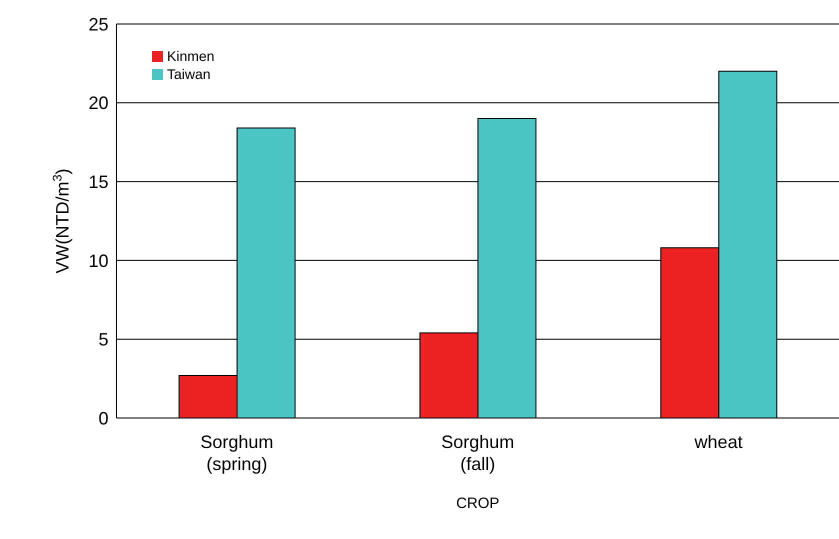 The width and height of the screenshot is (839, 539). I want to click on y-tick-label: 25, so click(98, 24).